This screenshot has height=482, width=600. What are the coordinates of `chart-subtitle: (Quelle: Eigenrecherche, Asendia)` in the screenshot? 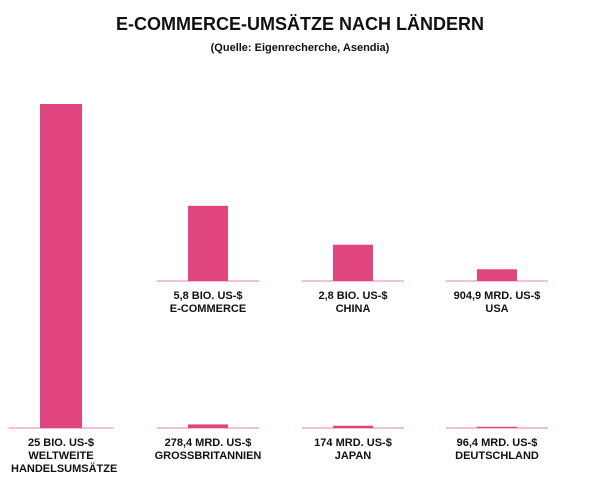 It's located at (300, 48).